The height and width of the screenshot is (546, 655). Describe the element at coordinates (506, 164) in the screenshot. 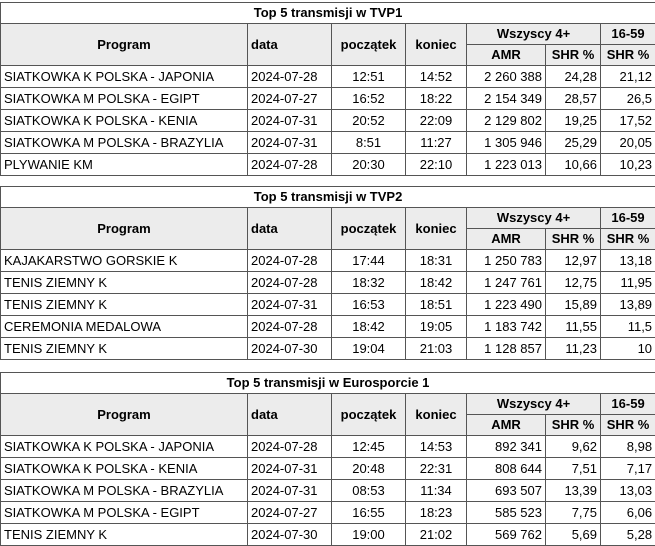

I see `cell: 1 223 013` at that location.